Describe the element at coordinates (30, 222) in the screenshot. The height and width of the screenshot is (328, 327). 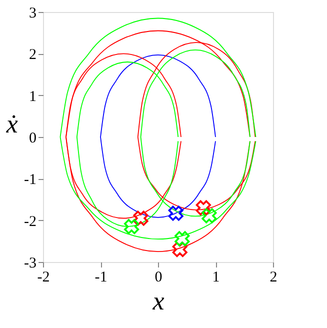
I see `y-tick-label: -2` at that location.